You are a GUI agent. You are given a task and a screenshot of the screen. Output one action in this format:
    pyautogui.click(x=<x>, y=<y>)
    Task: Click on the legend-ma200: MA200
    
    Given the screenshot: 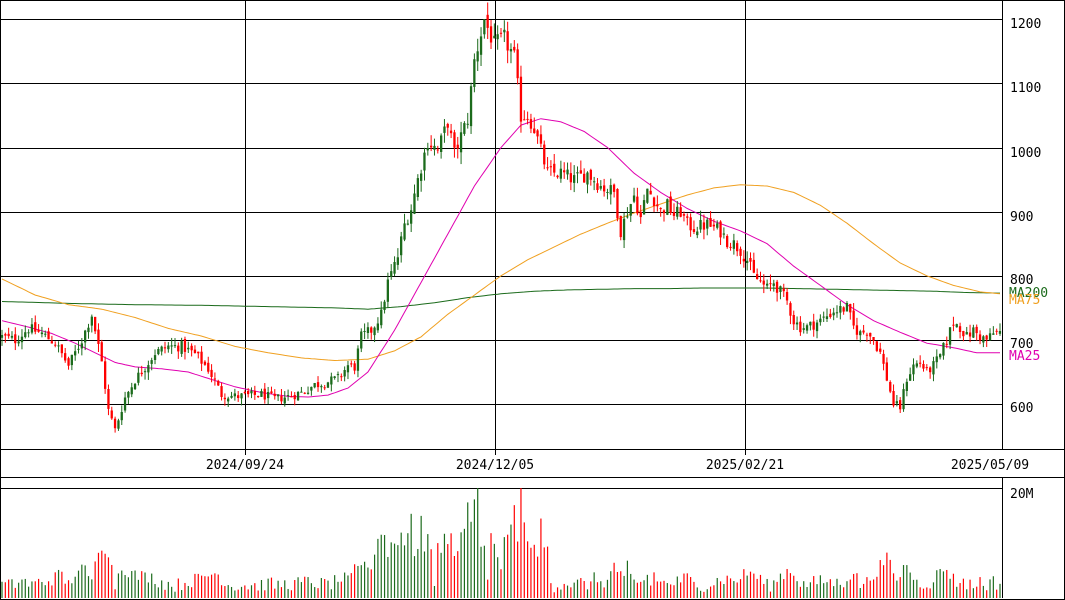 What is the action you would take?
    pyautogui.click(x=1028, y=293)
    